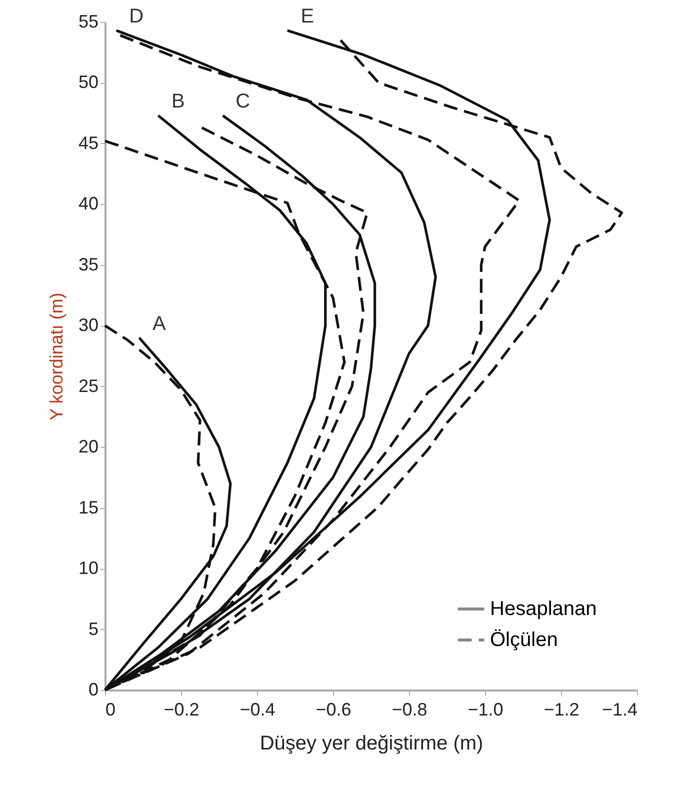 Image resolution: width=675 pixels, height=801 pixels. What do you see at coordinates (56, 356) in the screenshot?
I see `y-axis-title: Y koordinatı (m)` at bounding box center [56, 356].